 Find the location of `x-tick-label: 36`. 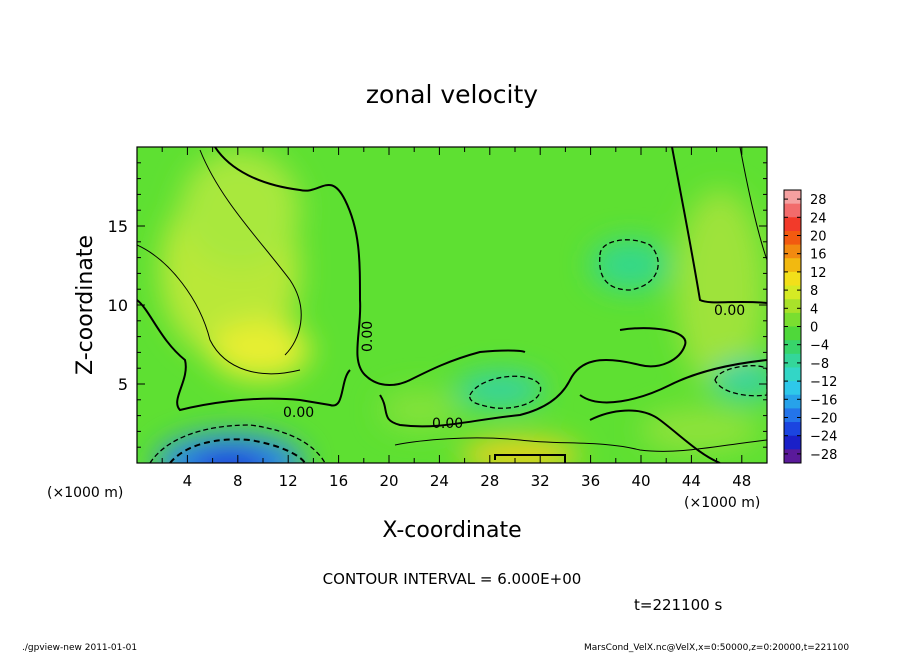

x-tick-label: 36 is located at coordinates (590, 481).